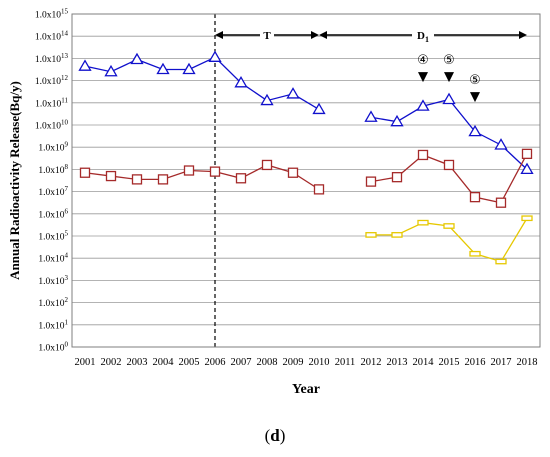 The image size is (550, 457). I want to click on y-tick-label: 1.0x10¹⁴, so click(52, 36).